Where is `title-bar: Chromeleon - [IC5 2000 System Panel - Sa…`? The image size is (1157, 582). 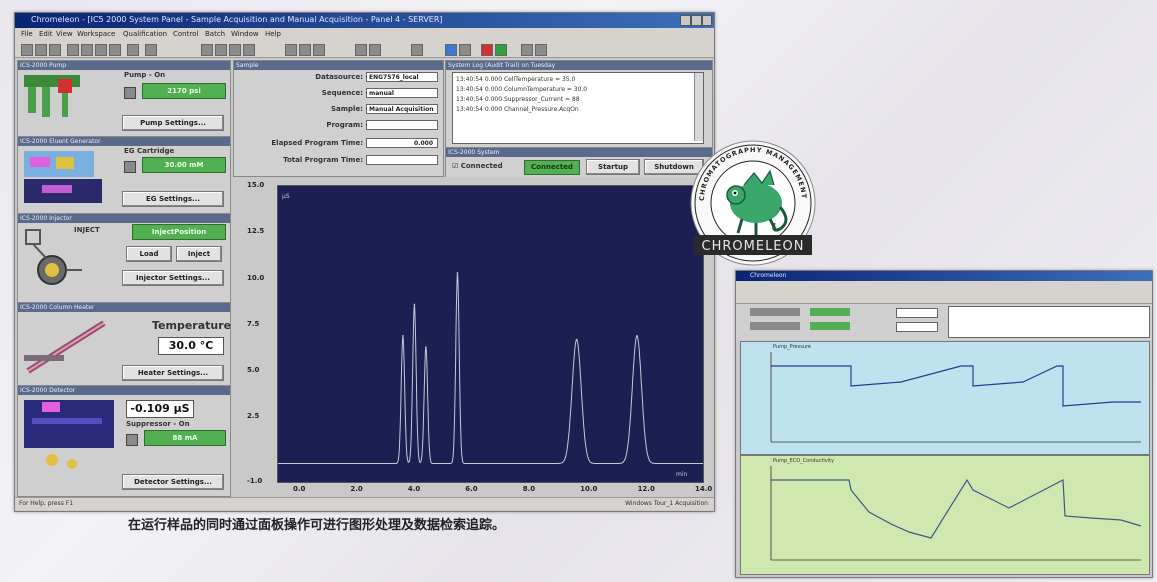
title-bar: Chromeleon - [IC5 2000 System Panel - Sa… is located at coordinates (364, 20).